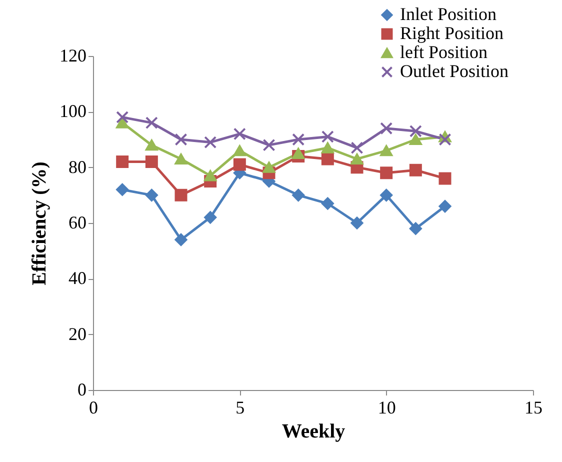  What do you see at coordinates (77, 166) in the screenshot?
I see `y-tick-label: 80` at bounding box center [77, 166].